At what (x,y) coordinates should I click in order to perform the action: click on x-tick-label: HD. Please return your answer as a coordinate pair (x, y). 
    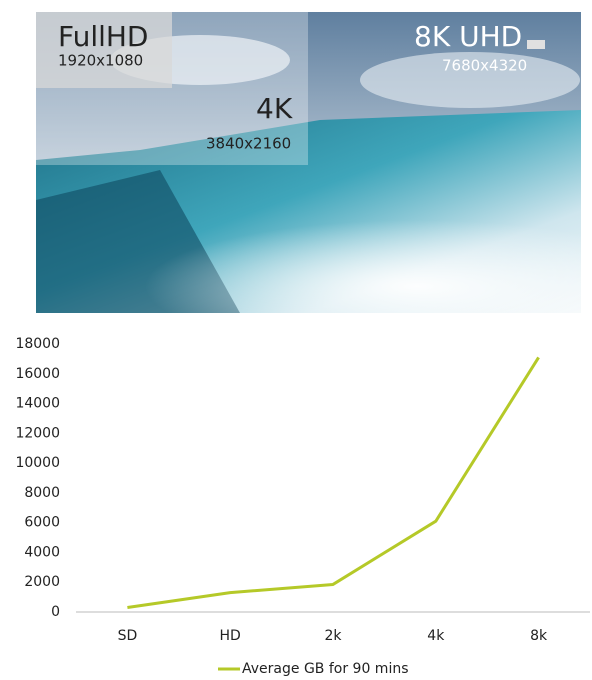
    Looking at the image, I should click on (230, 636).